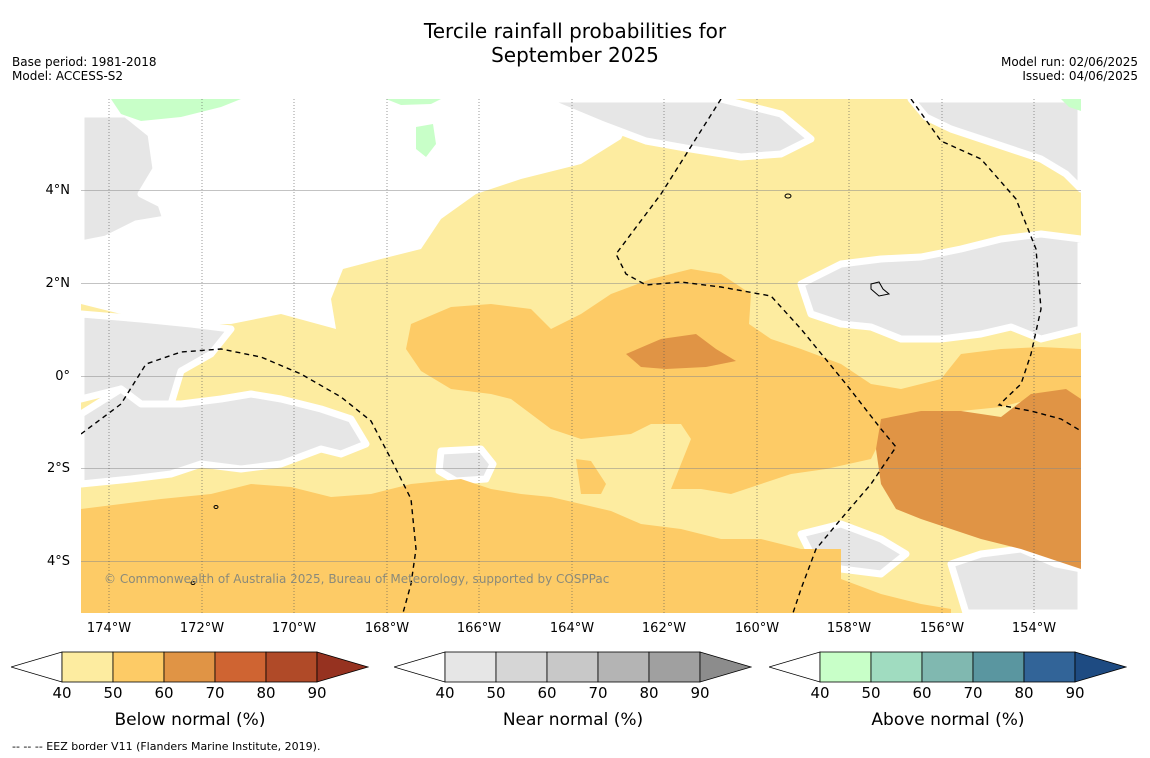 The height and width of the screenshot is (758, 1150). What do you see at coordinates (466, 465) in the screenshot?
I see `near-normal-small-south` at bounding box center [466, 465].